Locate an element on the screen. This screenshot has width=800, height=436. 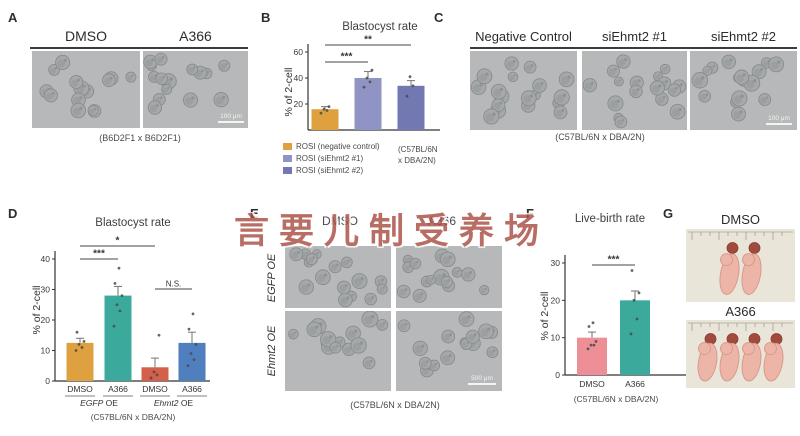
panel-c-header-rule is located at coordinates (633, 48).